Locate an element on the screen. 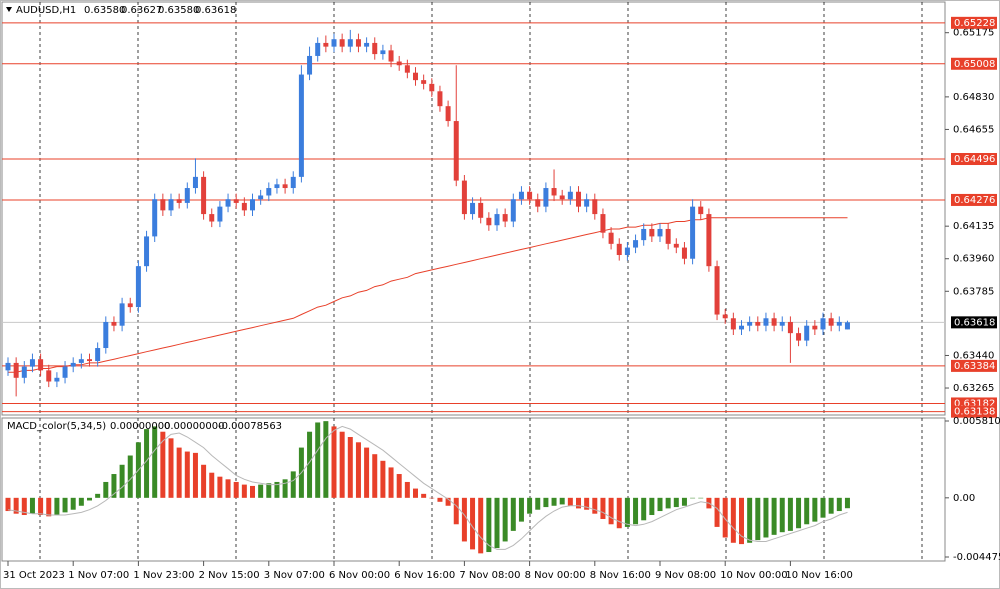 This screenshot has width=1000, height=589. level-label: 0.65228 is located at coordinates (974, 23).